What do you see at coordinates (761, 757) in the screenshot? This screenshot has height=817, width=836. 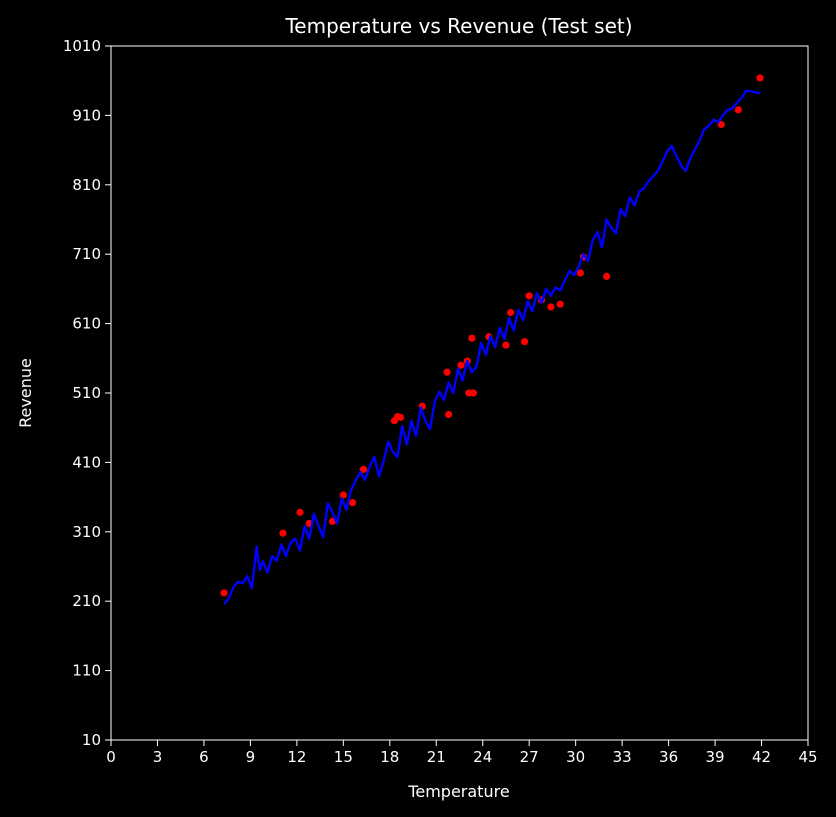 I see `x-tick-label: 42` at bounding box center [761, 757].